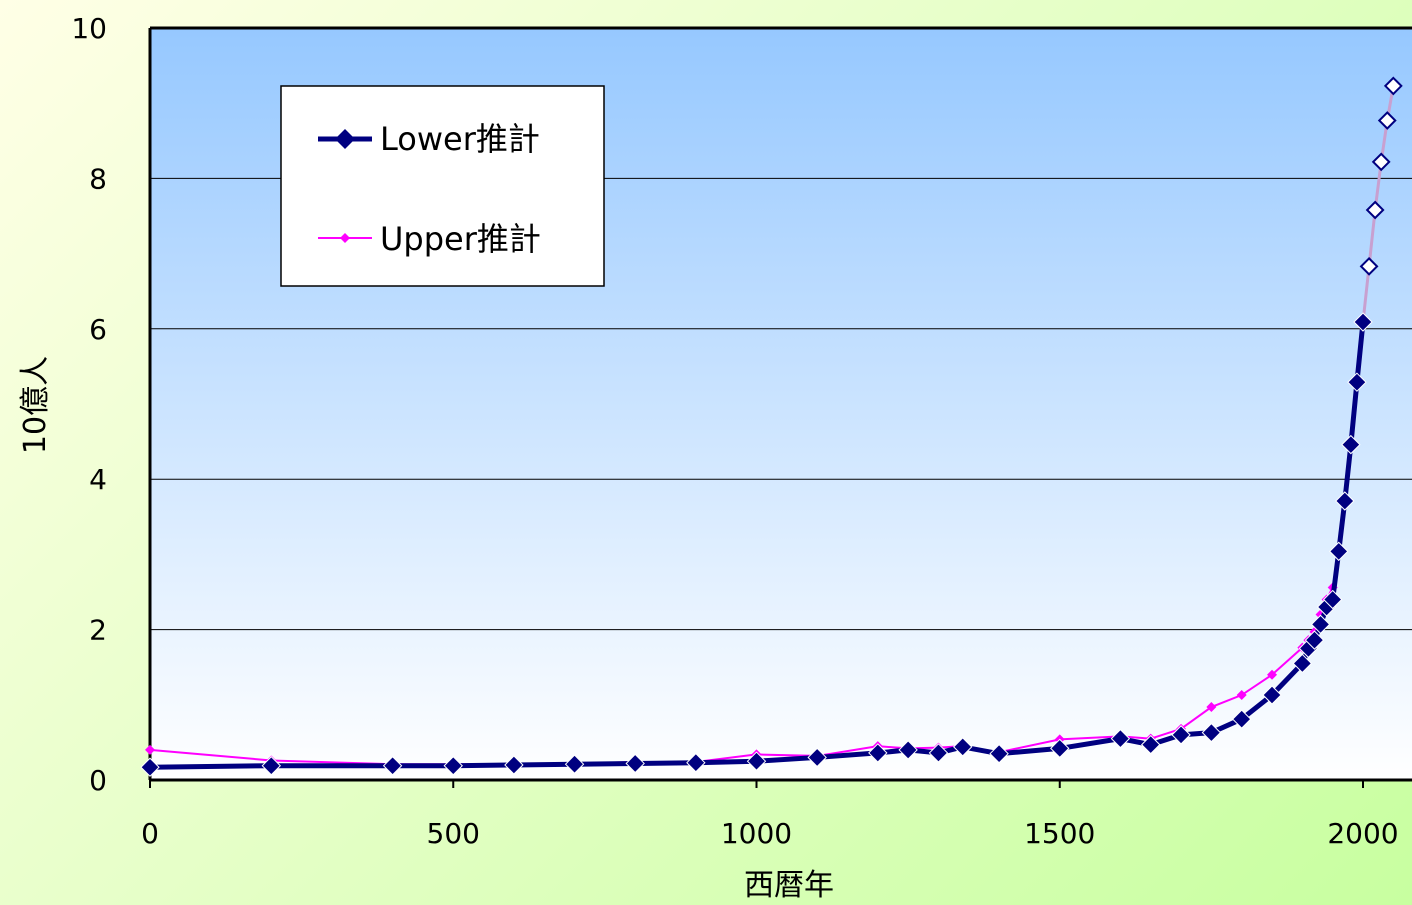 Image resolution: width=1412 pixels, height=905 pixels. I want to click on legend: Lower推計 Upper推計, so click(442, 186).